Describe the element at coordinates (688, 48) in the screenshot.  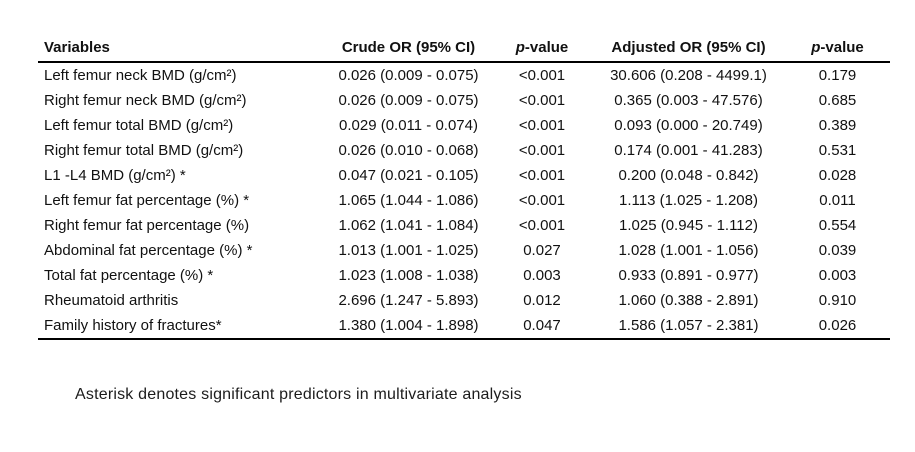
I see `col-header-adjusted-or: Adjusted OR (95% CI)` at that location.